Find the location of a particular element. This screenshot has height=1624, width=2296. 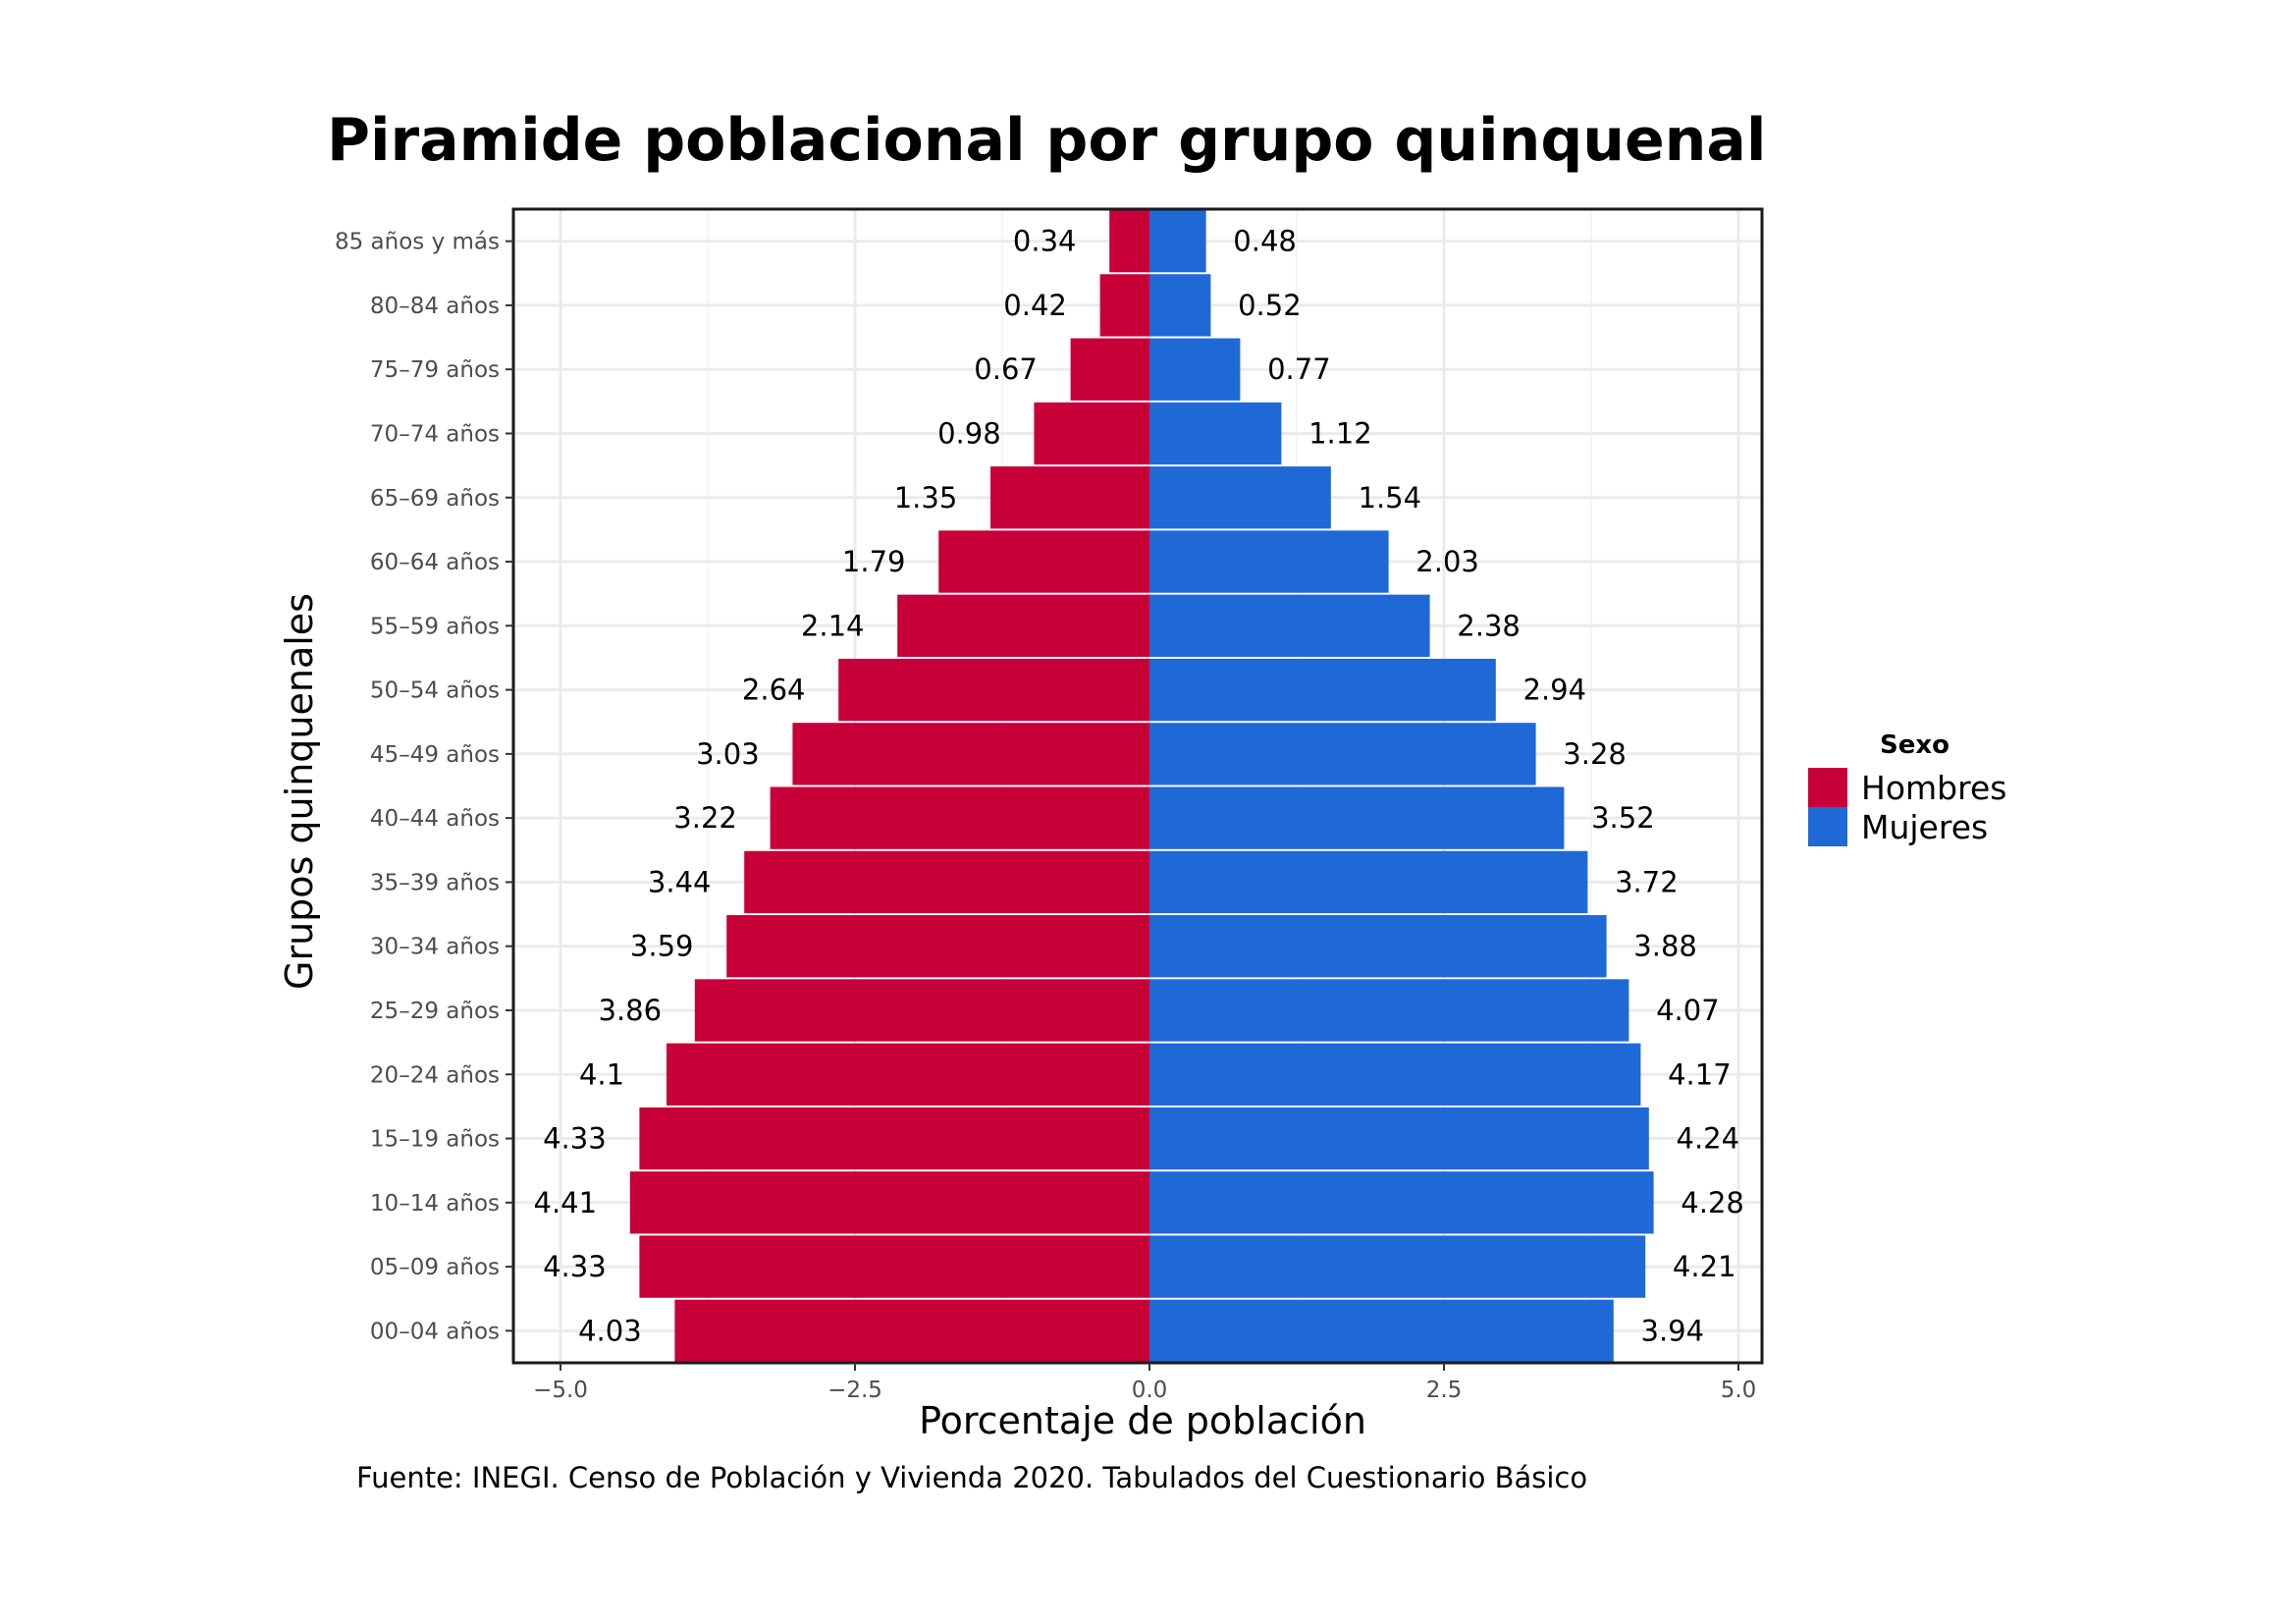

data-label-mujeres: 4.17 is located at coordinates (1700, 1074).